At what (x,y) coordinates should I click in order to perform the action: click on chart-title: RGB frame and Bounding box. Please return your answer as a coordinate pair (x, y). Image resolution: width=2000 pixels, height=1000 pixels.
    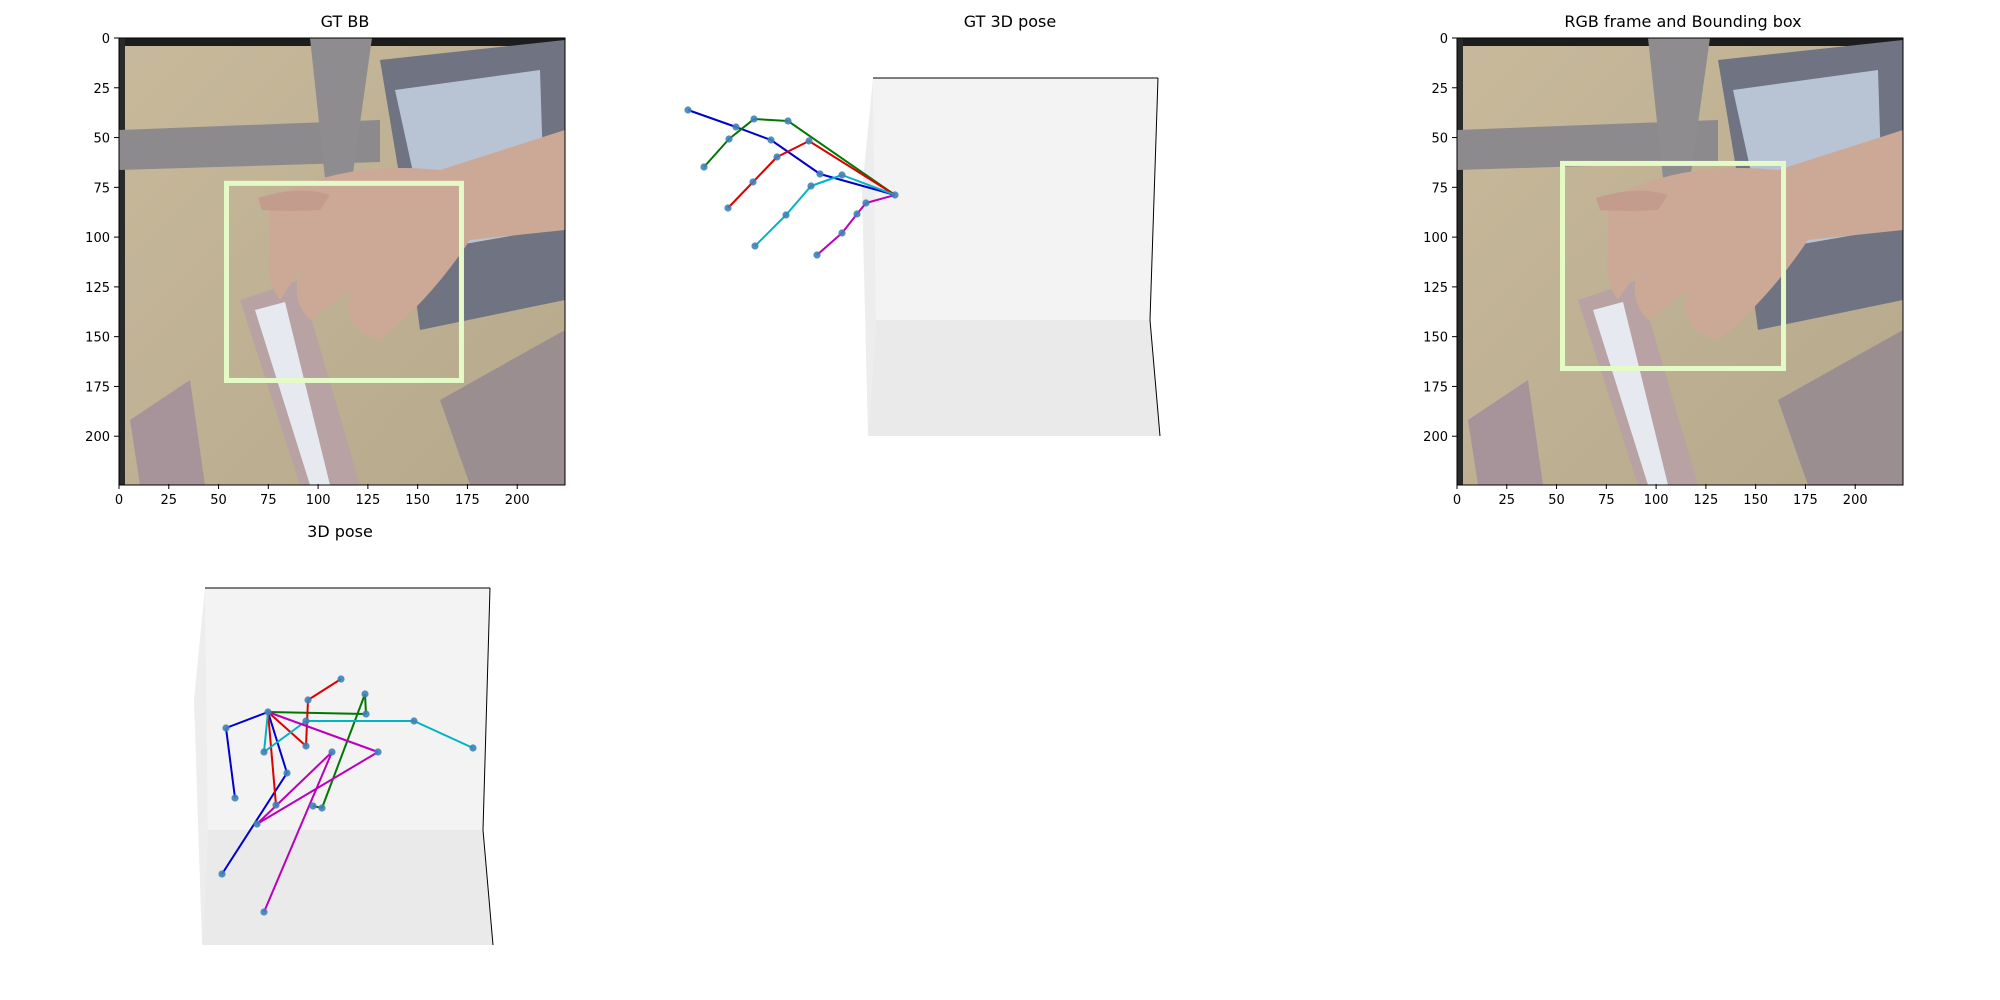
    Looking at the image, I should click on (1683, 21).